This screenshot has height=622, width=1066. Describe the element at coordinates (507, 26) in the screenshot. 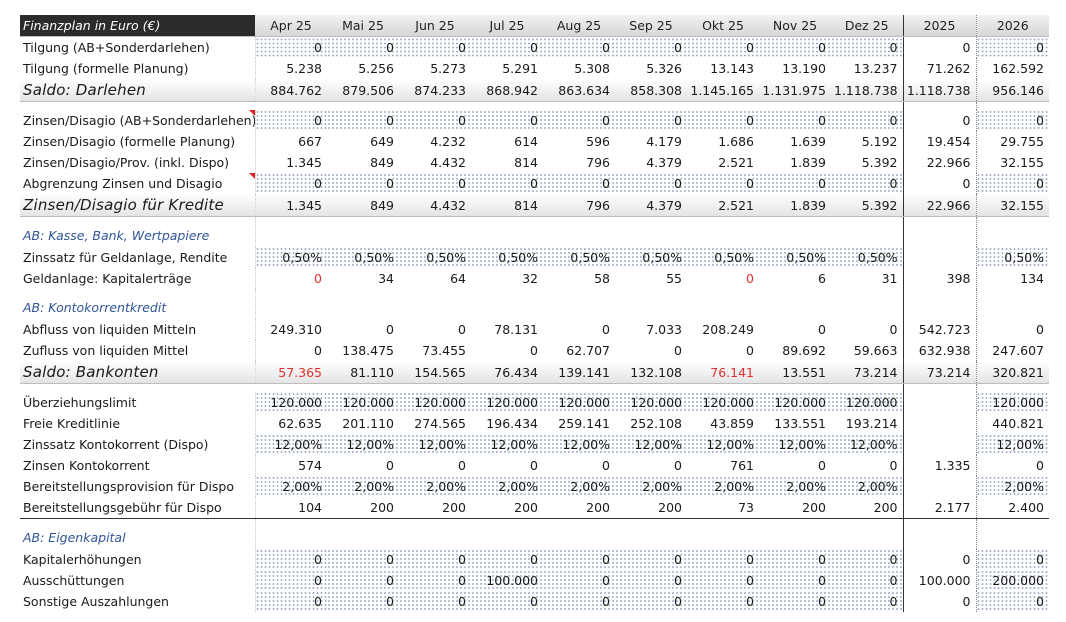

I see `column-header: Jul 25` at that location.